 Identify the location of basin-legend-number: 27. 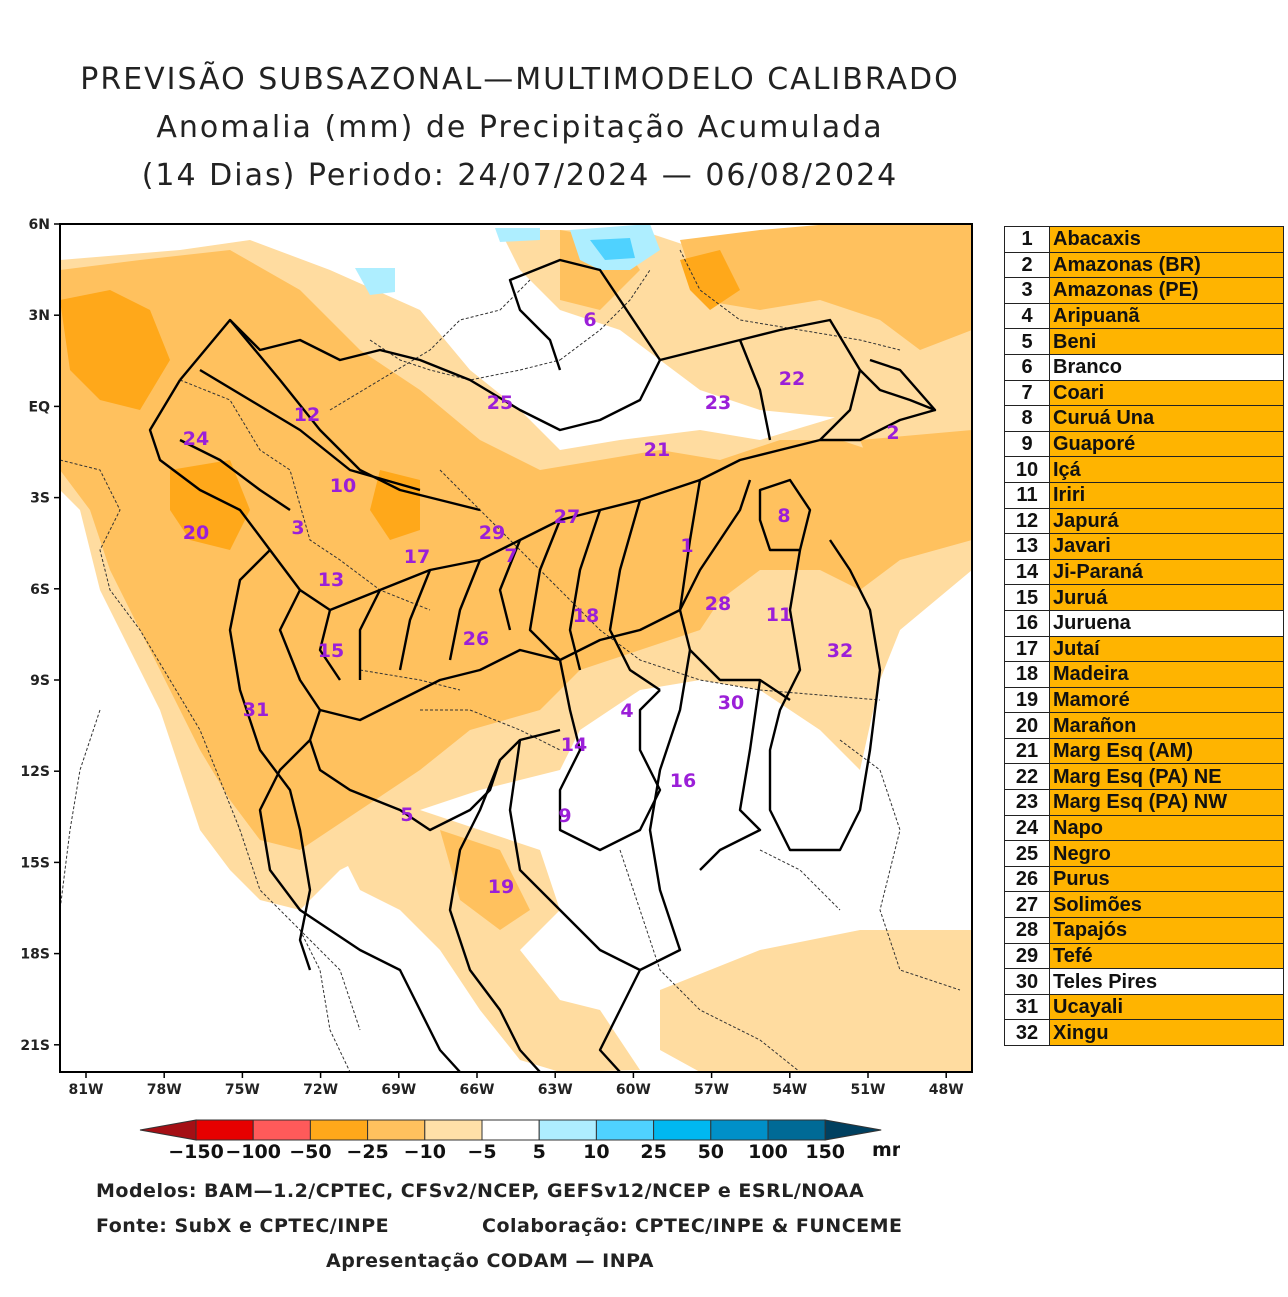
(1027, 905).